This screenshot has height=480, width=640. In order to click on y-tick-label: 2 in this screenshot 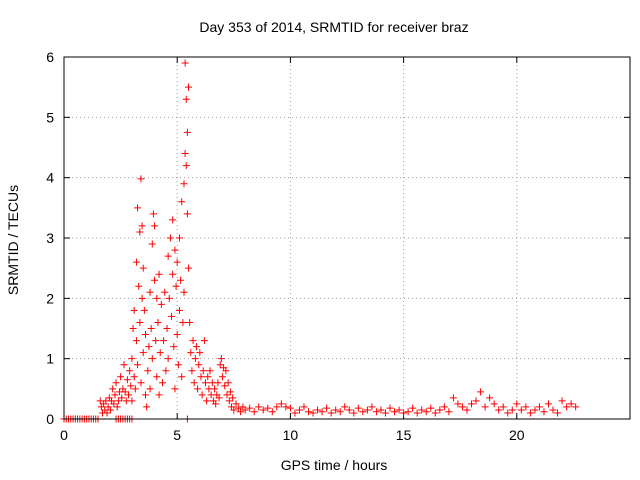, I will do `click(50, 298)`.